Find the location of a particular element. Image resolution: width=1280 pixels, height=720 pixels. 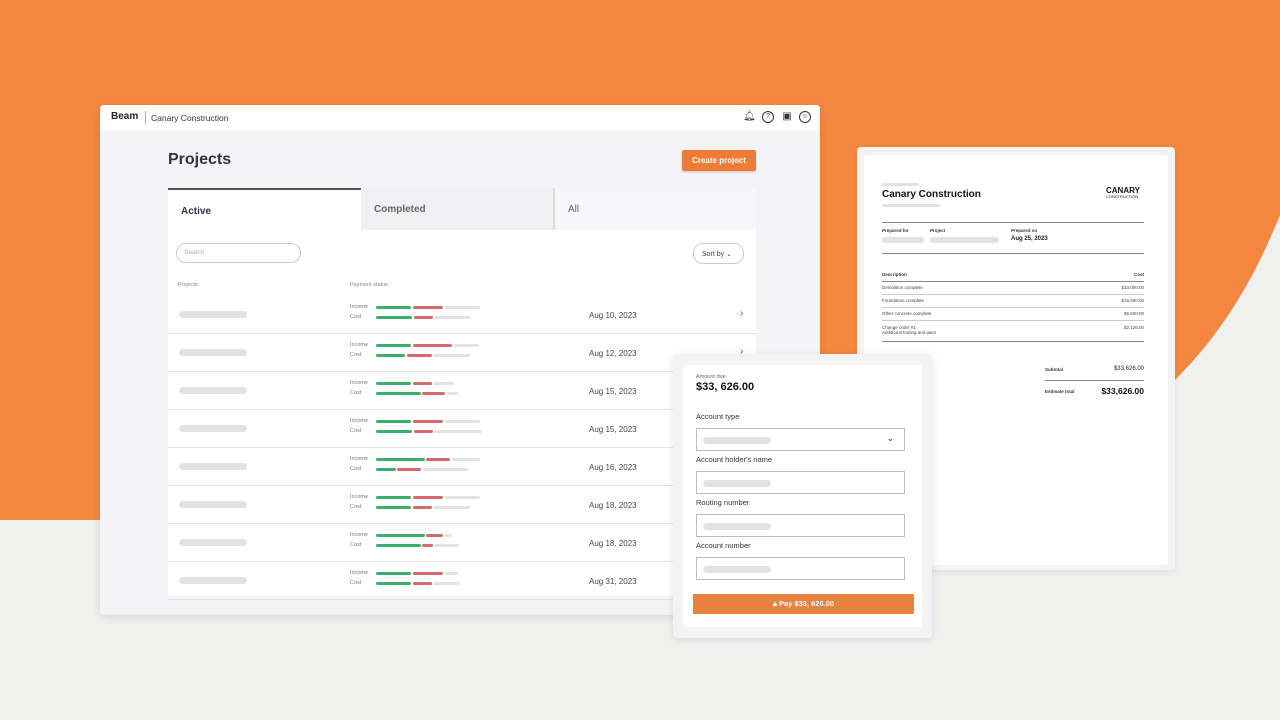

item-description: Foundation complete is located at coordinates (903, 300).